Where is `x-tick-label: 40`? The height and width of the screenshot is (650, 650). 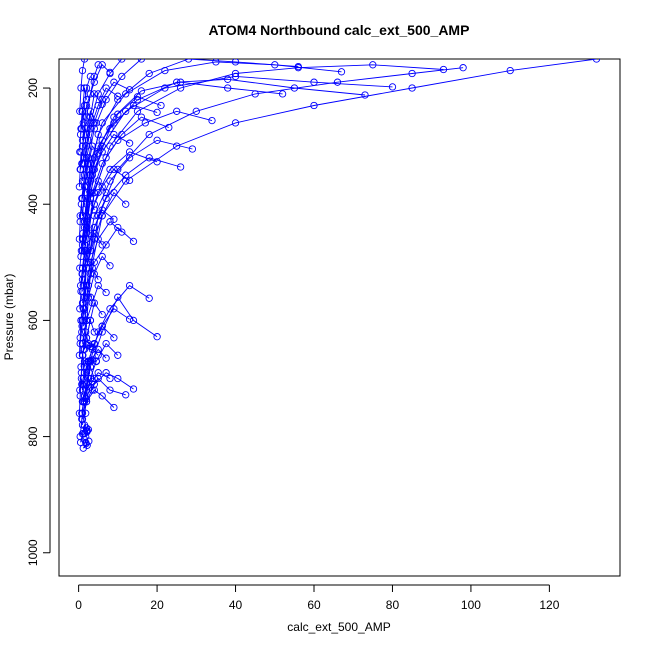
x-tick-label: 40 is located at coordinates (236, 605).